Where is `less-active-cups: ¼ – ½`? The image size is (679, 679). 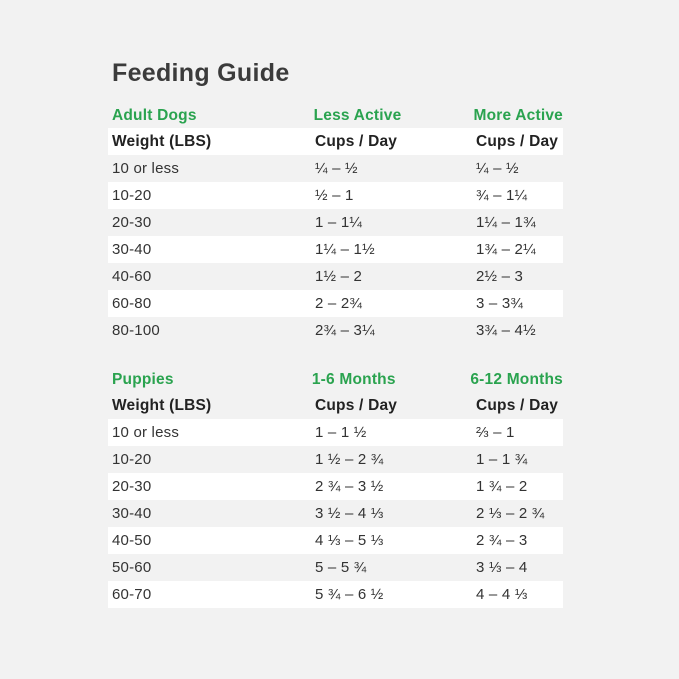
less-active-cups: ¼ – ½ is located at coordinates (336, 168).